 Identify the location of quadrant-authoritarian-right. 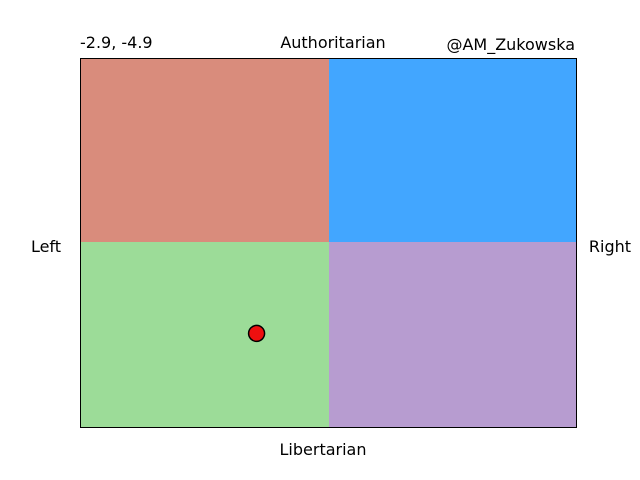
(453, 150).